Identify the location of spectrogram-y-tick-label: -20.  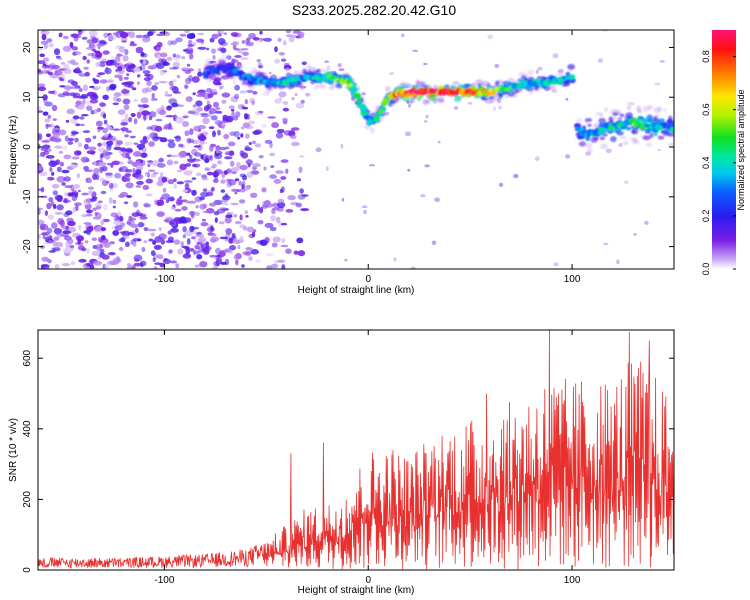
(27, 246).